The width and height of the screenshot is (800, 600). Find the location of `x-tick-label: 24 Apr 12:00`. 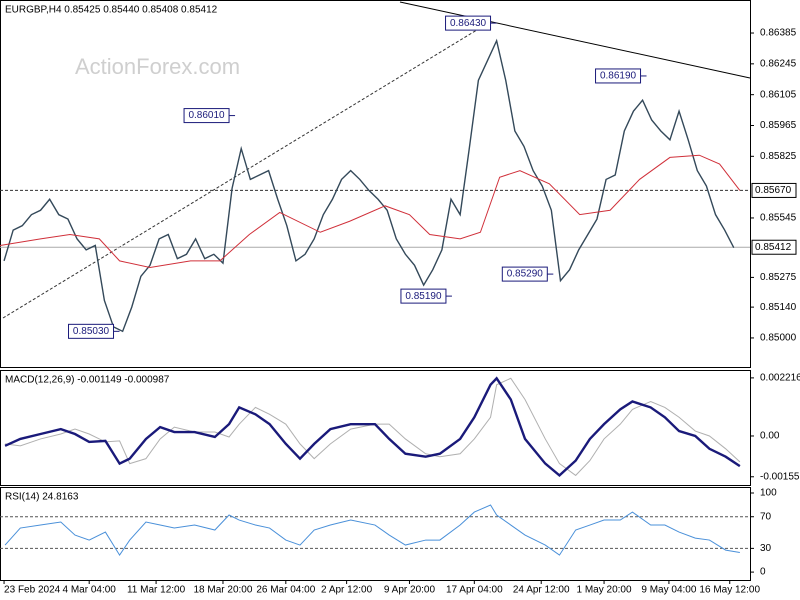

x-tick-label: 24 Apr 12:00 is located at coordinates (541, 590).